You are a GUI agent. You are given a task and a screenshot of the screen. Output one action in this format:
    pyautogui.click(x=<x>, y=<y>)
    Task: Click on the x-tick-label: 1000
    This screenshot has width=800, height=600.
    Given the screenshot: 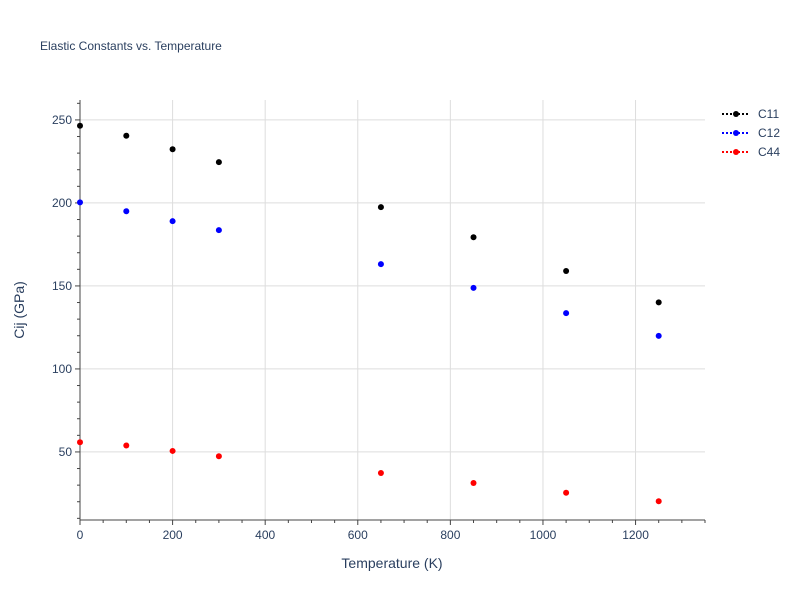 What is the action you would take?
    pyautogui.click(x=543, y=535)
    